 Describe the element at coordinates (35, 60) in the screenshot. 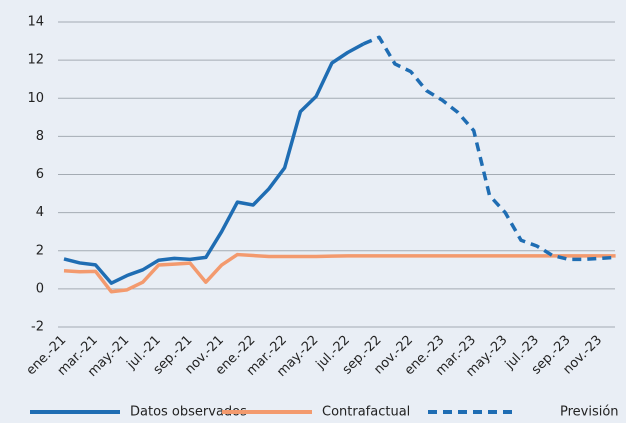

I see `y-tick-label: 12` at that location.